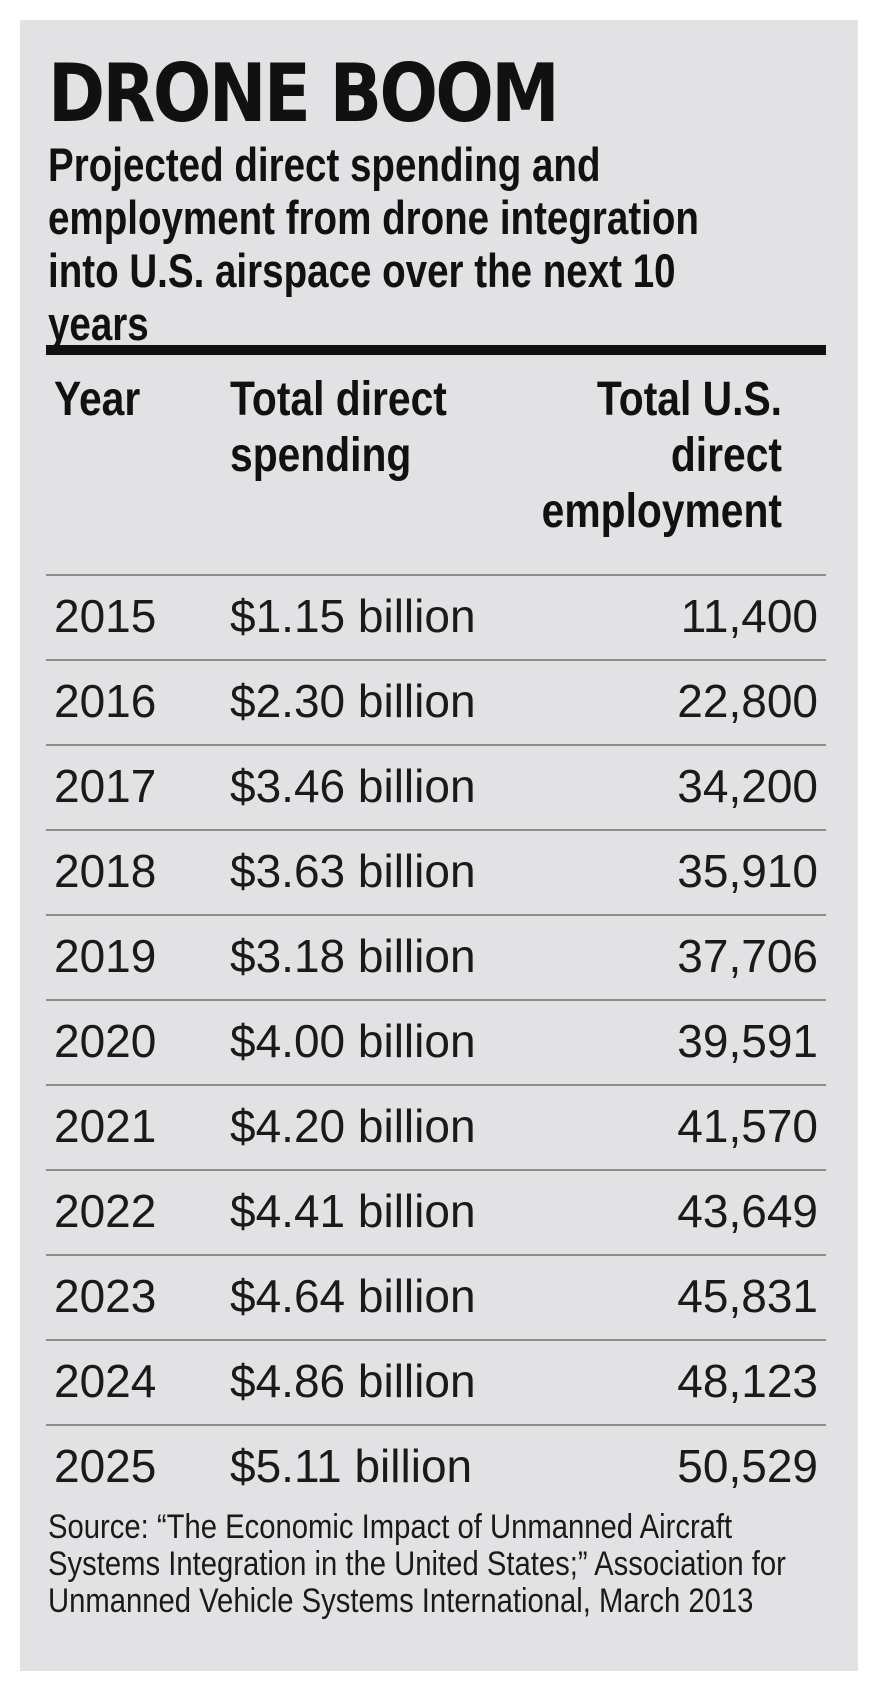 Image resolution: width=878 pixels, height=1689 pixels. What do you see at coordinates (105, 1381) in the screenshot?
I see `cell-year: 2024` at bounding box center [105, 1381].